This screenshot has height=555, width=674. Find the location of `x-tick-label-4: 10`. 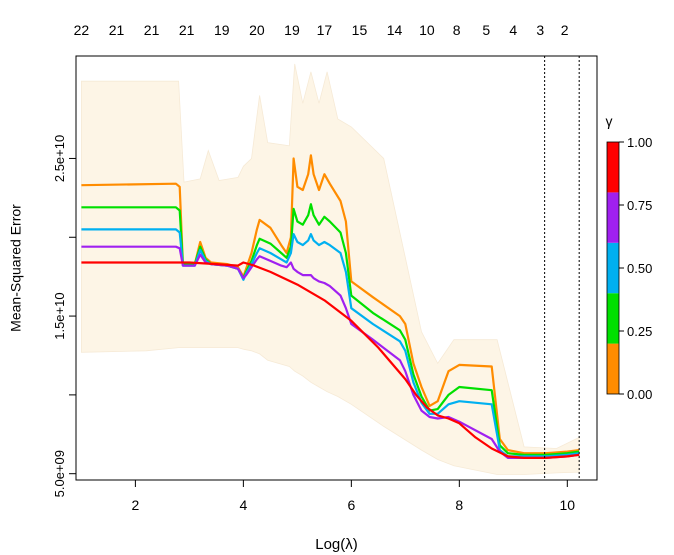

x-tick-label-4: 10 is located at coordinates (568, 505).